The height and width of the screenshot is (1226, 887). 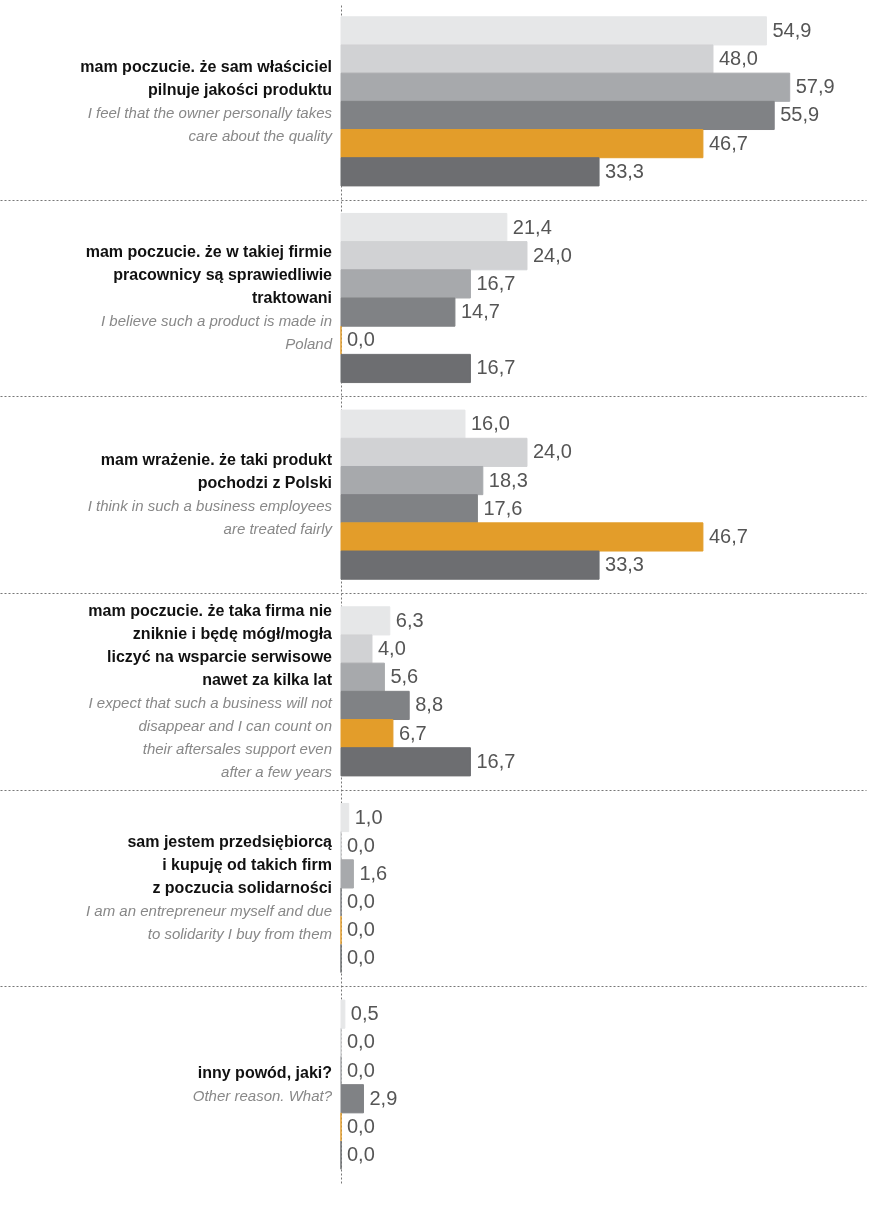 What do you see at coordinates (738, 58) in the screenshot?
I see `data-label: 48,0` at bounding box center [738, 58].